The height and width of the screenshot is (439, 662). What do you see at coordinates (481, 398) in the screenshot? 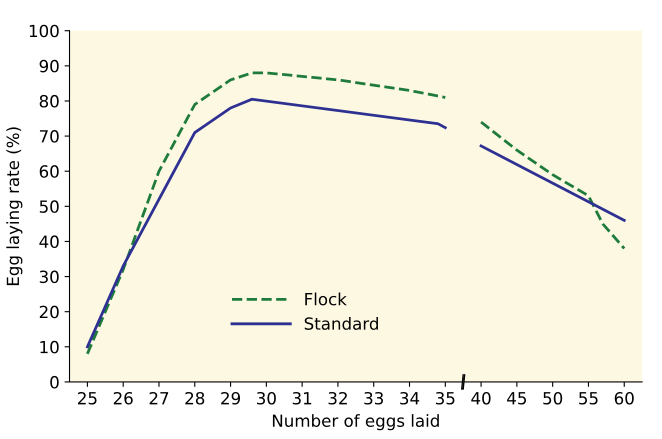
I see `x-tick-label: 40` at bounding box center [481, 398].